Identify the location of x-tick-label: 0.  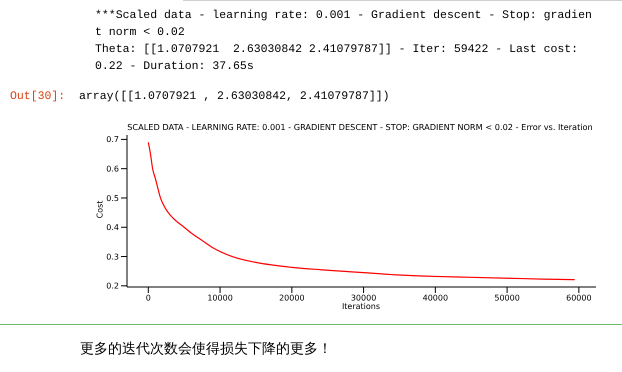
(148, 298).